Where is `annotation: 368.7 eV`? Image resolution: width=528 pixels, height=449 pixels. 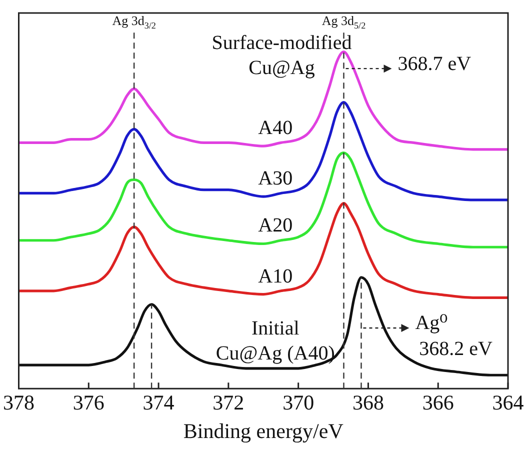 annotation: 368.7 eV is located at coordinates (435, 63).